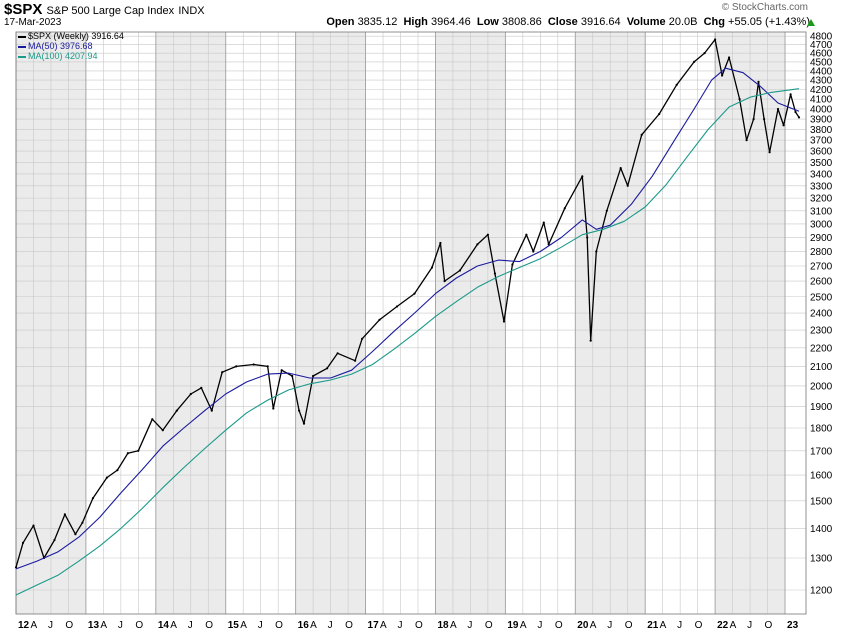 The height and width of the screenshot is (633, 850). What do you see at coordinates (821, 529) in the screenshot?
I see `y-tick-label: 1400` at bounding box center [821, 529].